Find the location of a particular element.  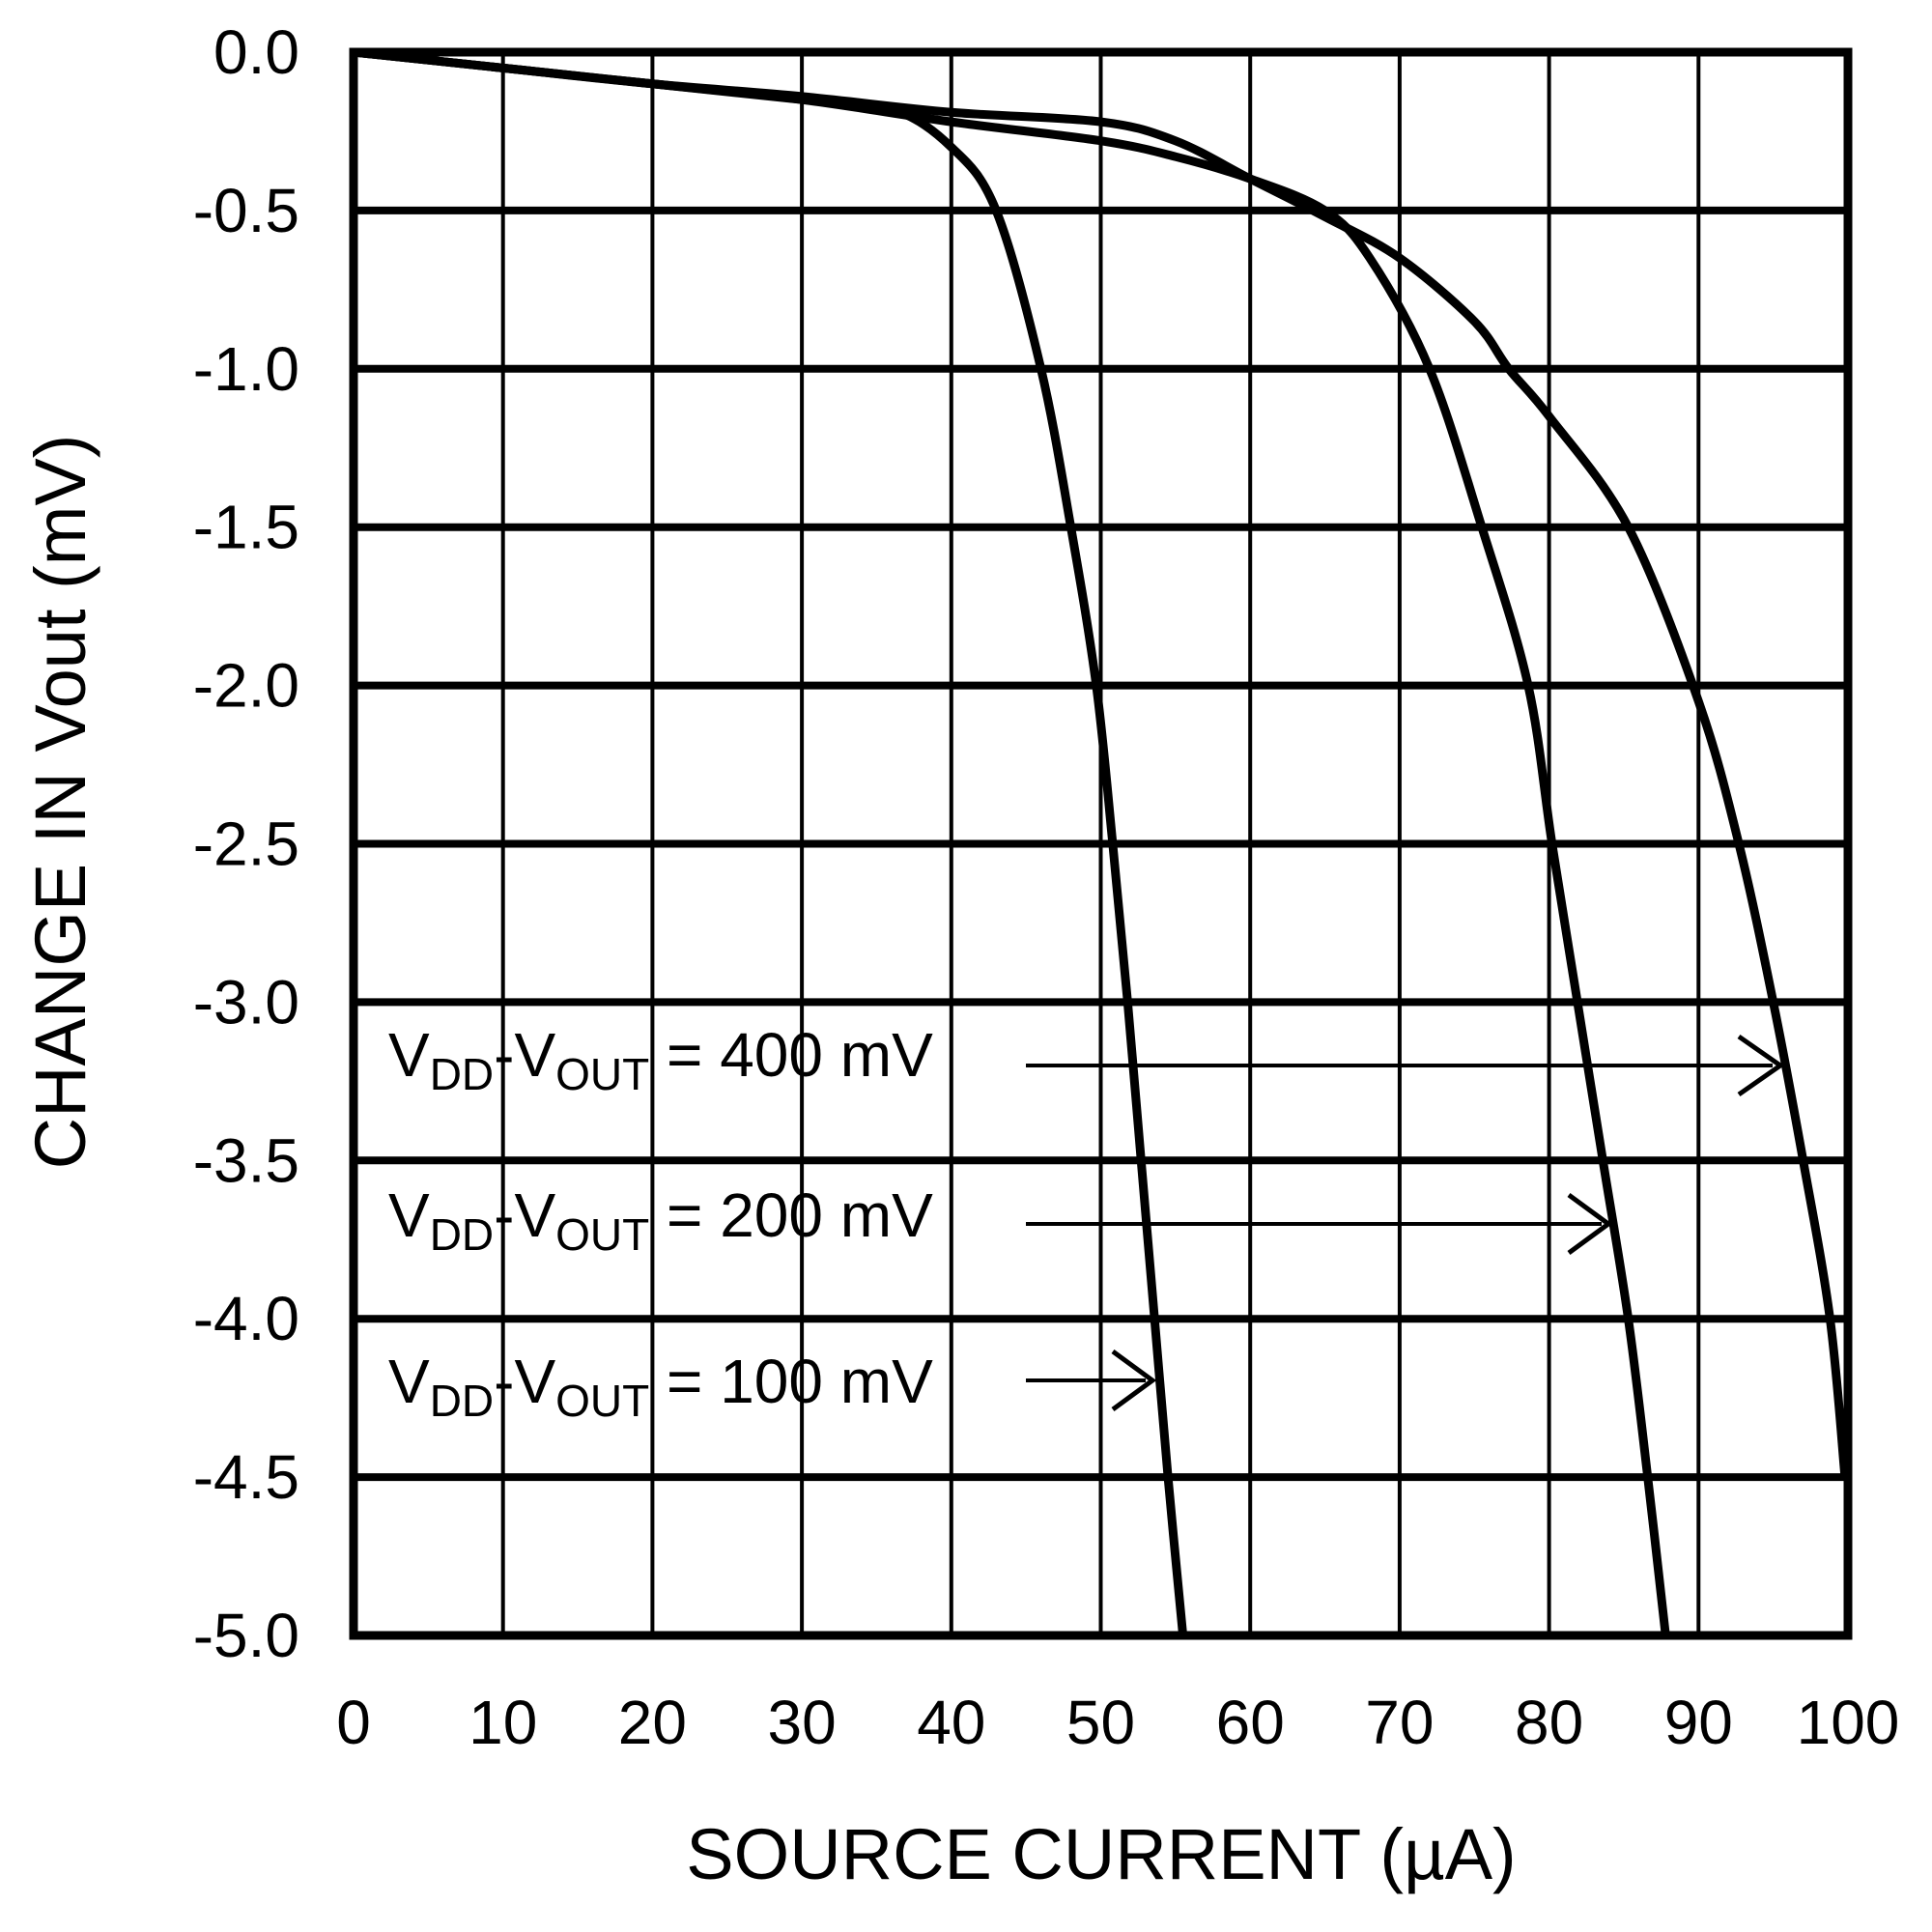

x-tick-label: 60 is located at coordinates (1250, 1722).